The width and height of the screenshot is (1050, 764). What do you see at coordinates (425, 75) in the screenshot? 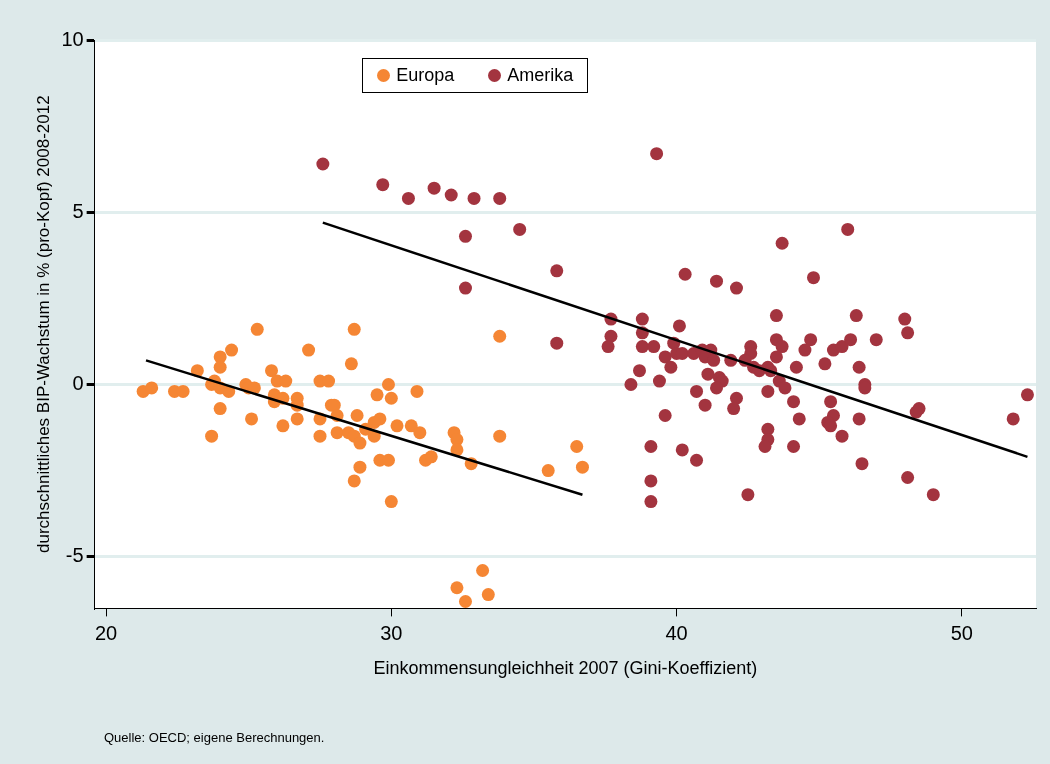
I see `legend-label: Europa` at bounding box center [425, 75].